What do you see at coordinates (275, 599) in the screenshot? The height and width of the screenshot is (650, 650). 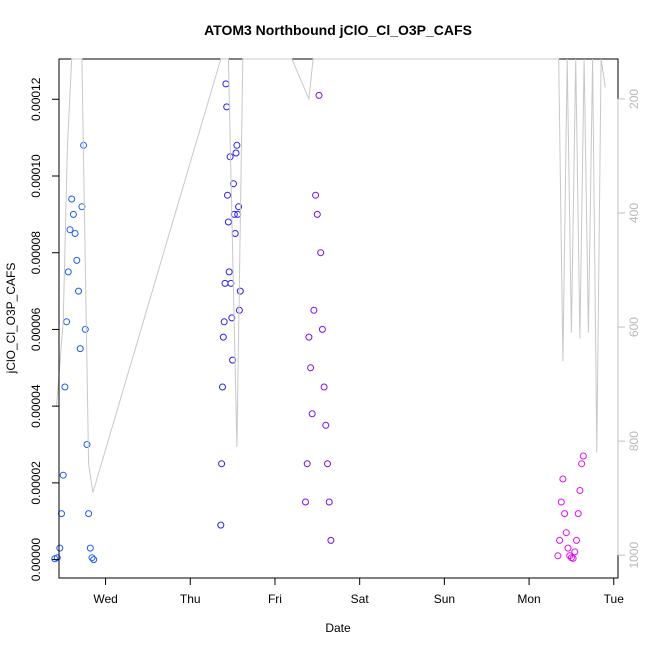 I see `x-tick-label: Fri` at bounding box center [275, 599].